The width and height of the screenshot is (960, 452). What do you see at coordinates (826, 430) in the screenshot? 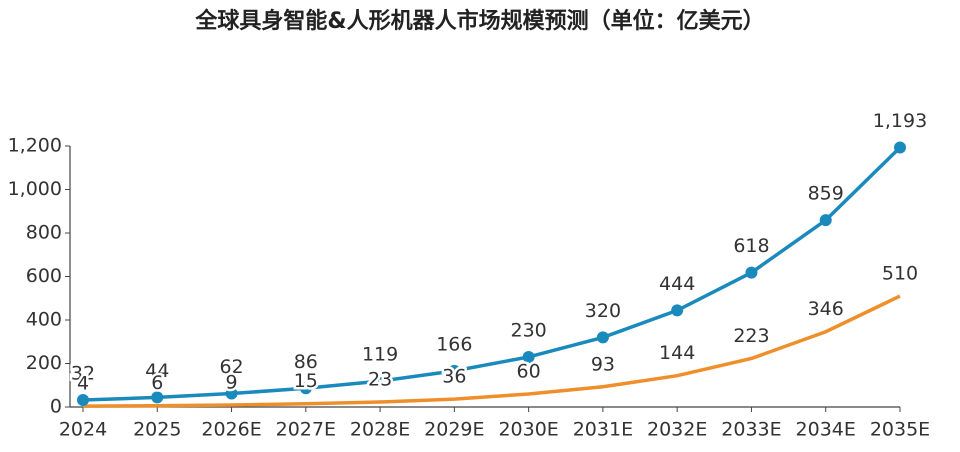
I see `x-tick-label: 2034E` at bounding box center [826, 430].